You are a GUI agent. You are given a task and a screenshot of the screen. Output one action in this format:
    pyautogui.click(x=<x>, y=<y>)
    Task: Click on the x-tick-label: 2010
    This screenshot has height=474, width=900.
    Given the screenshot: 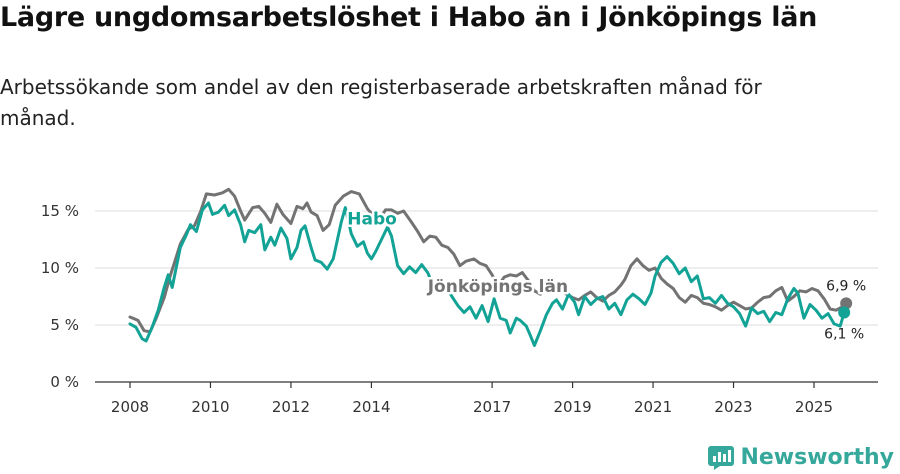 What is the action you would take?
    pyautogui.click(x=210, y=407)
    